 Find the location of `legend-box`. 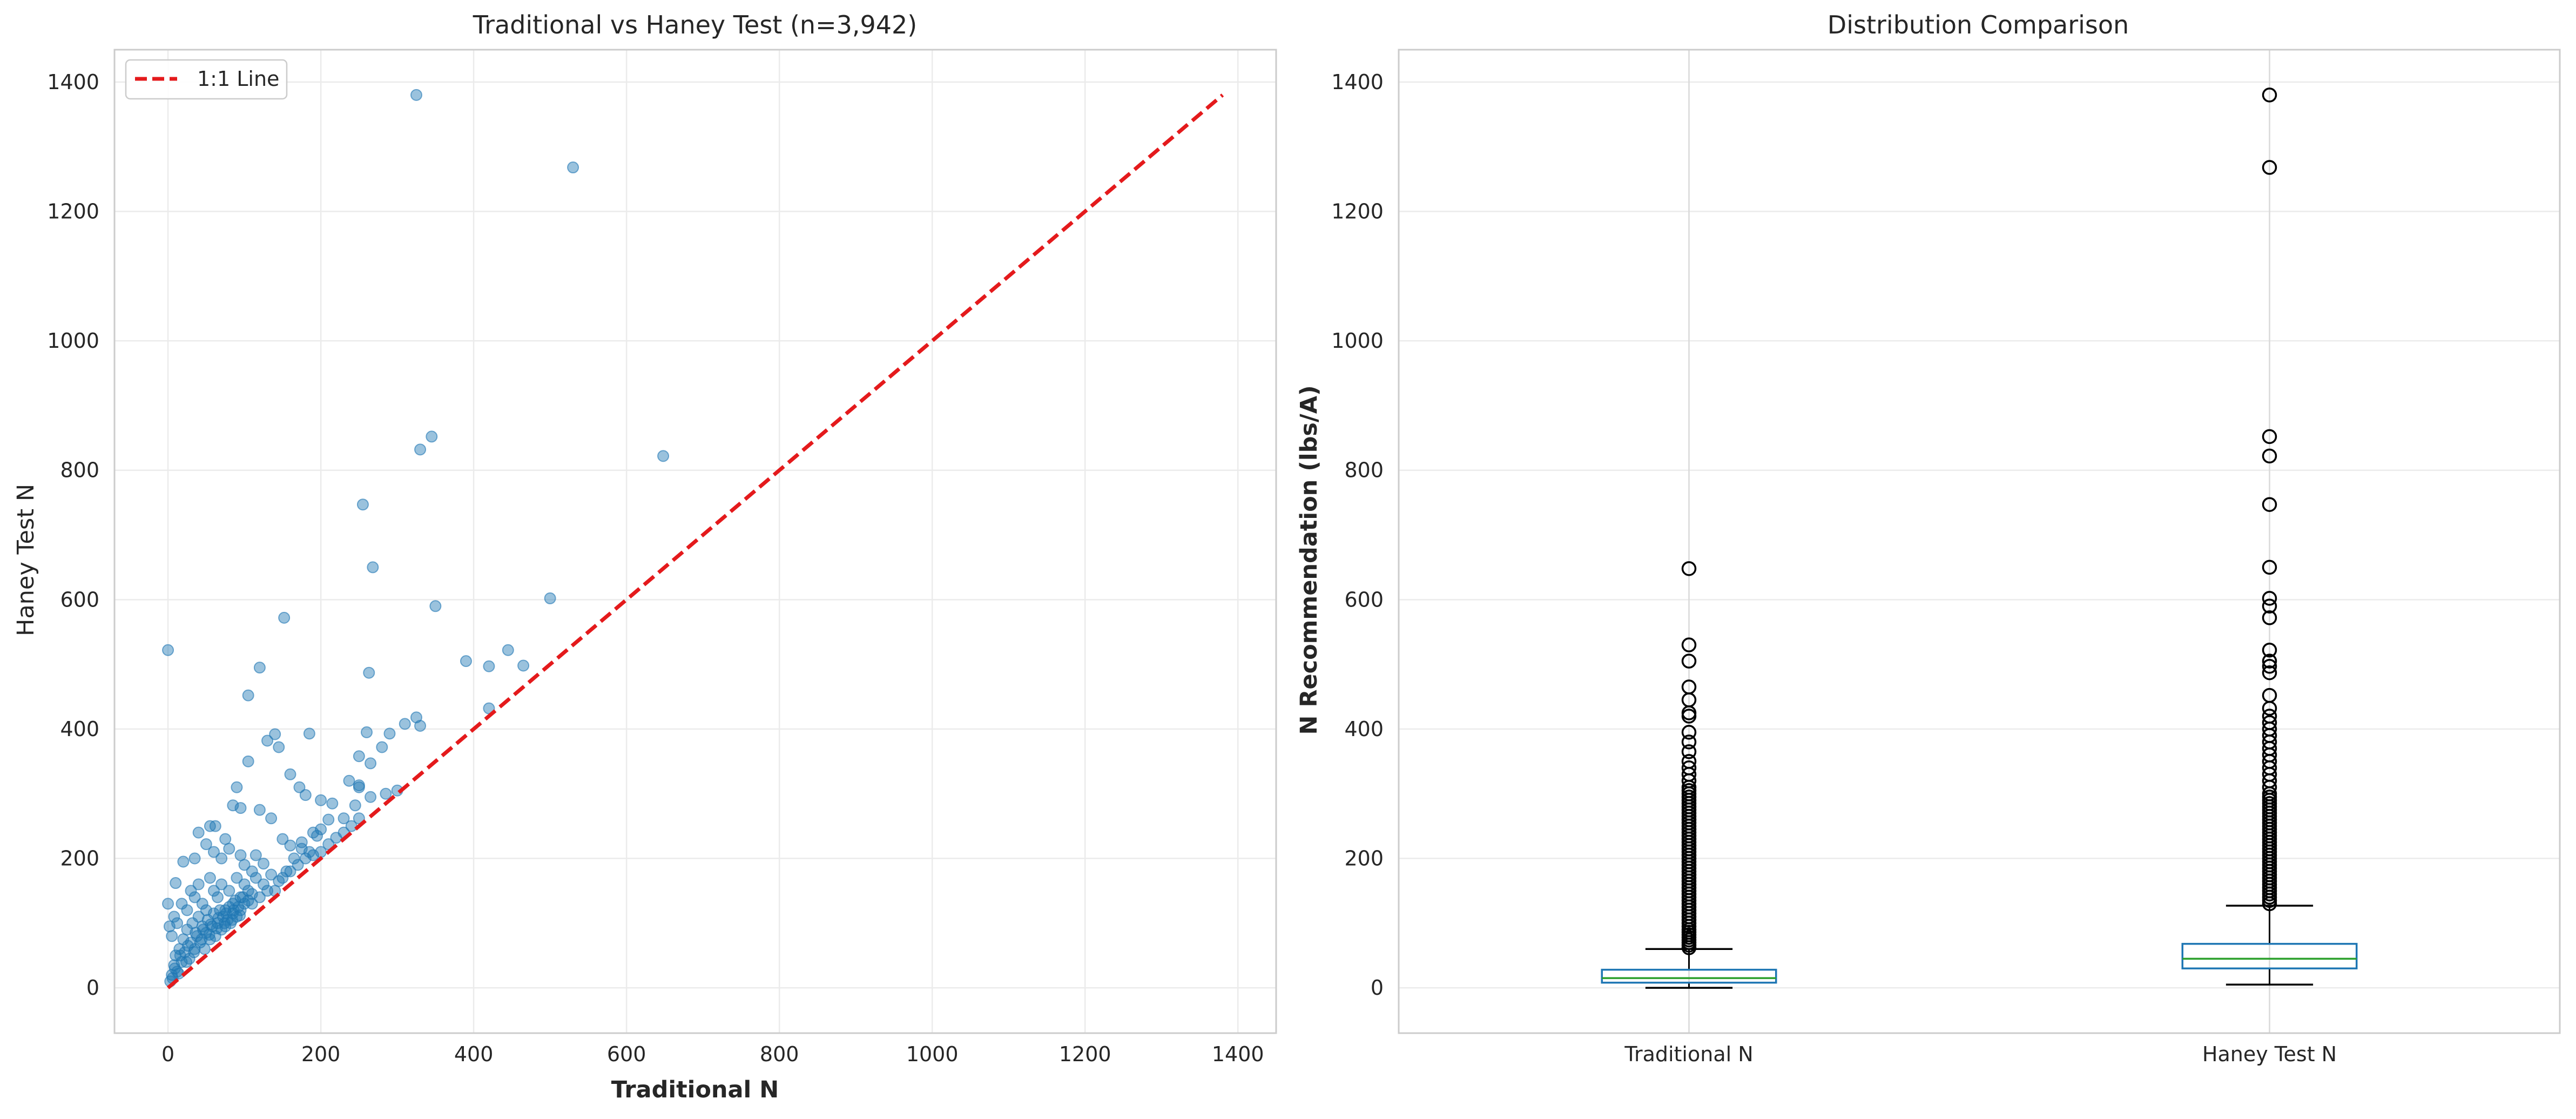

legend-box is located at coordinates (206, 79).